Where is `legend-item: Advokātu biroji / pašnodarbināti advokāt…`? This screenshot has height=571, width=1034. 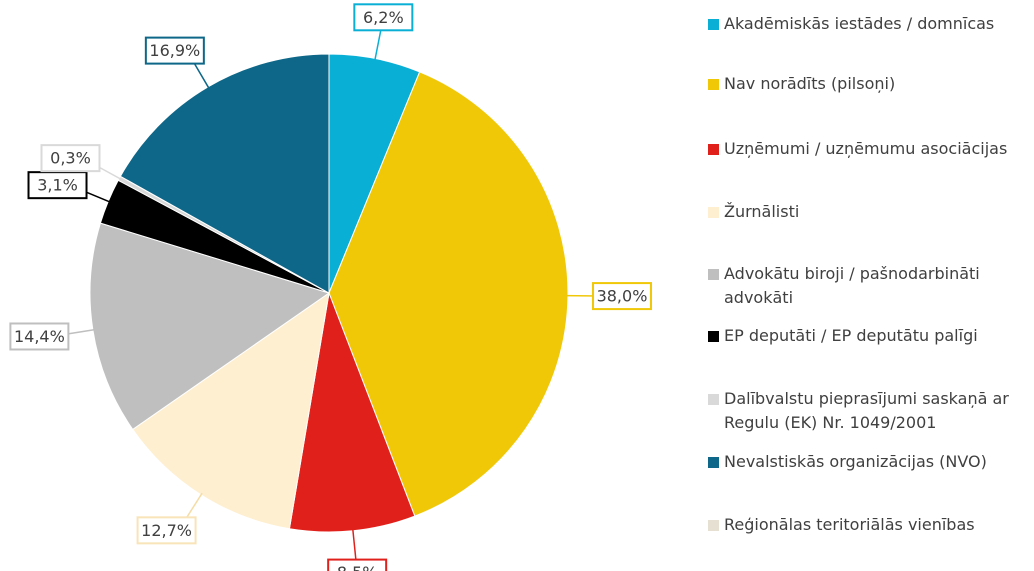
legend-item: Advokātu biroji / pašnodarbināti advokāt… is located at coordinates (868, 286).